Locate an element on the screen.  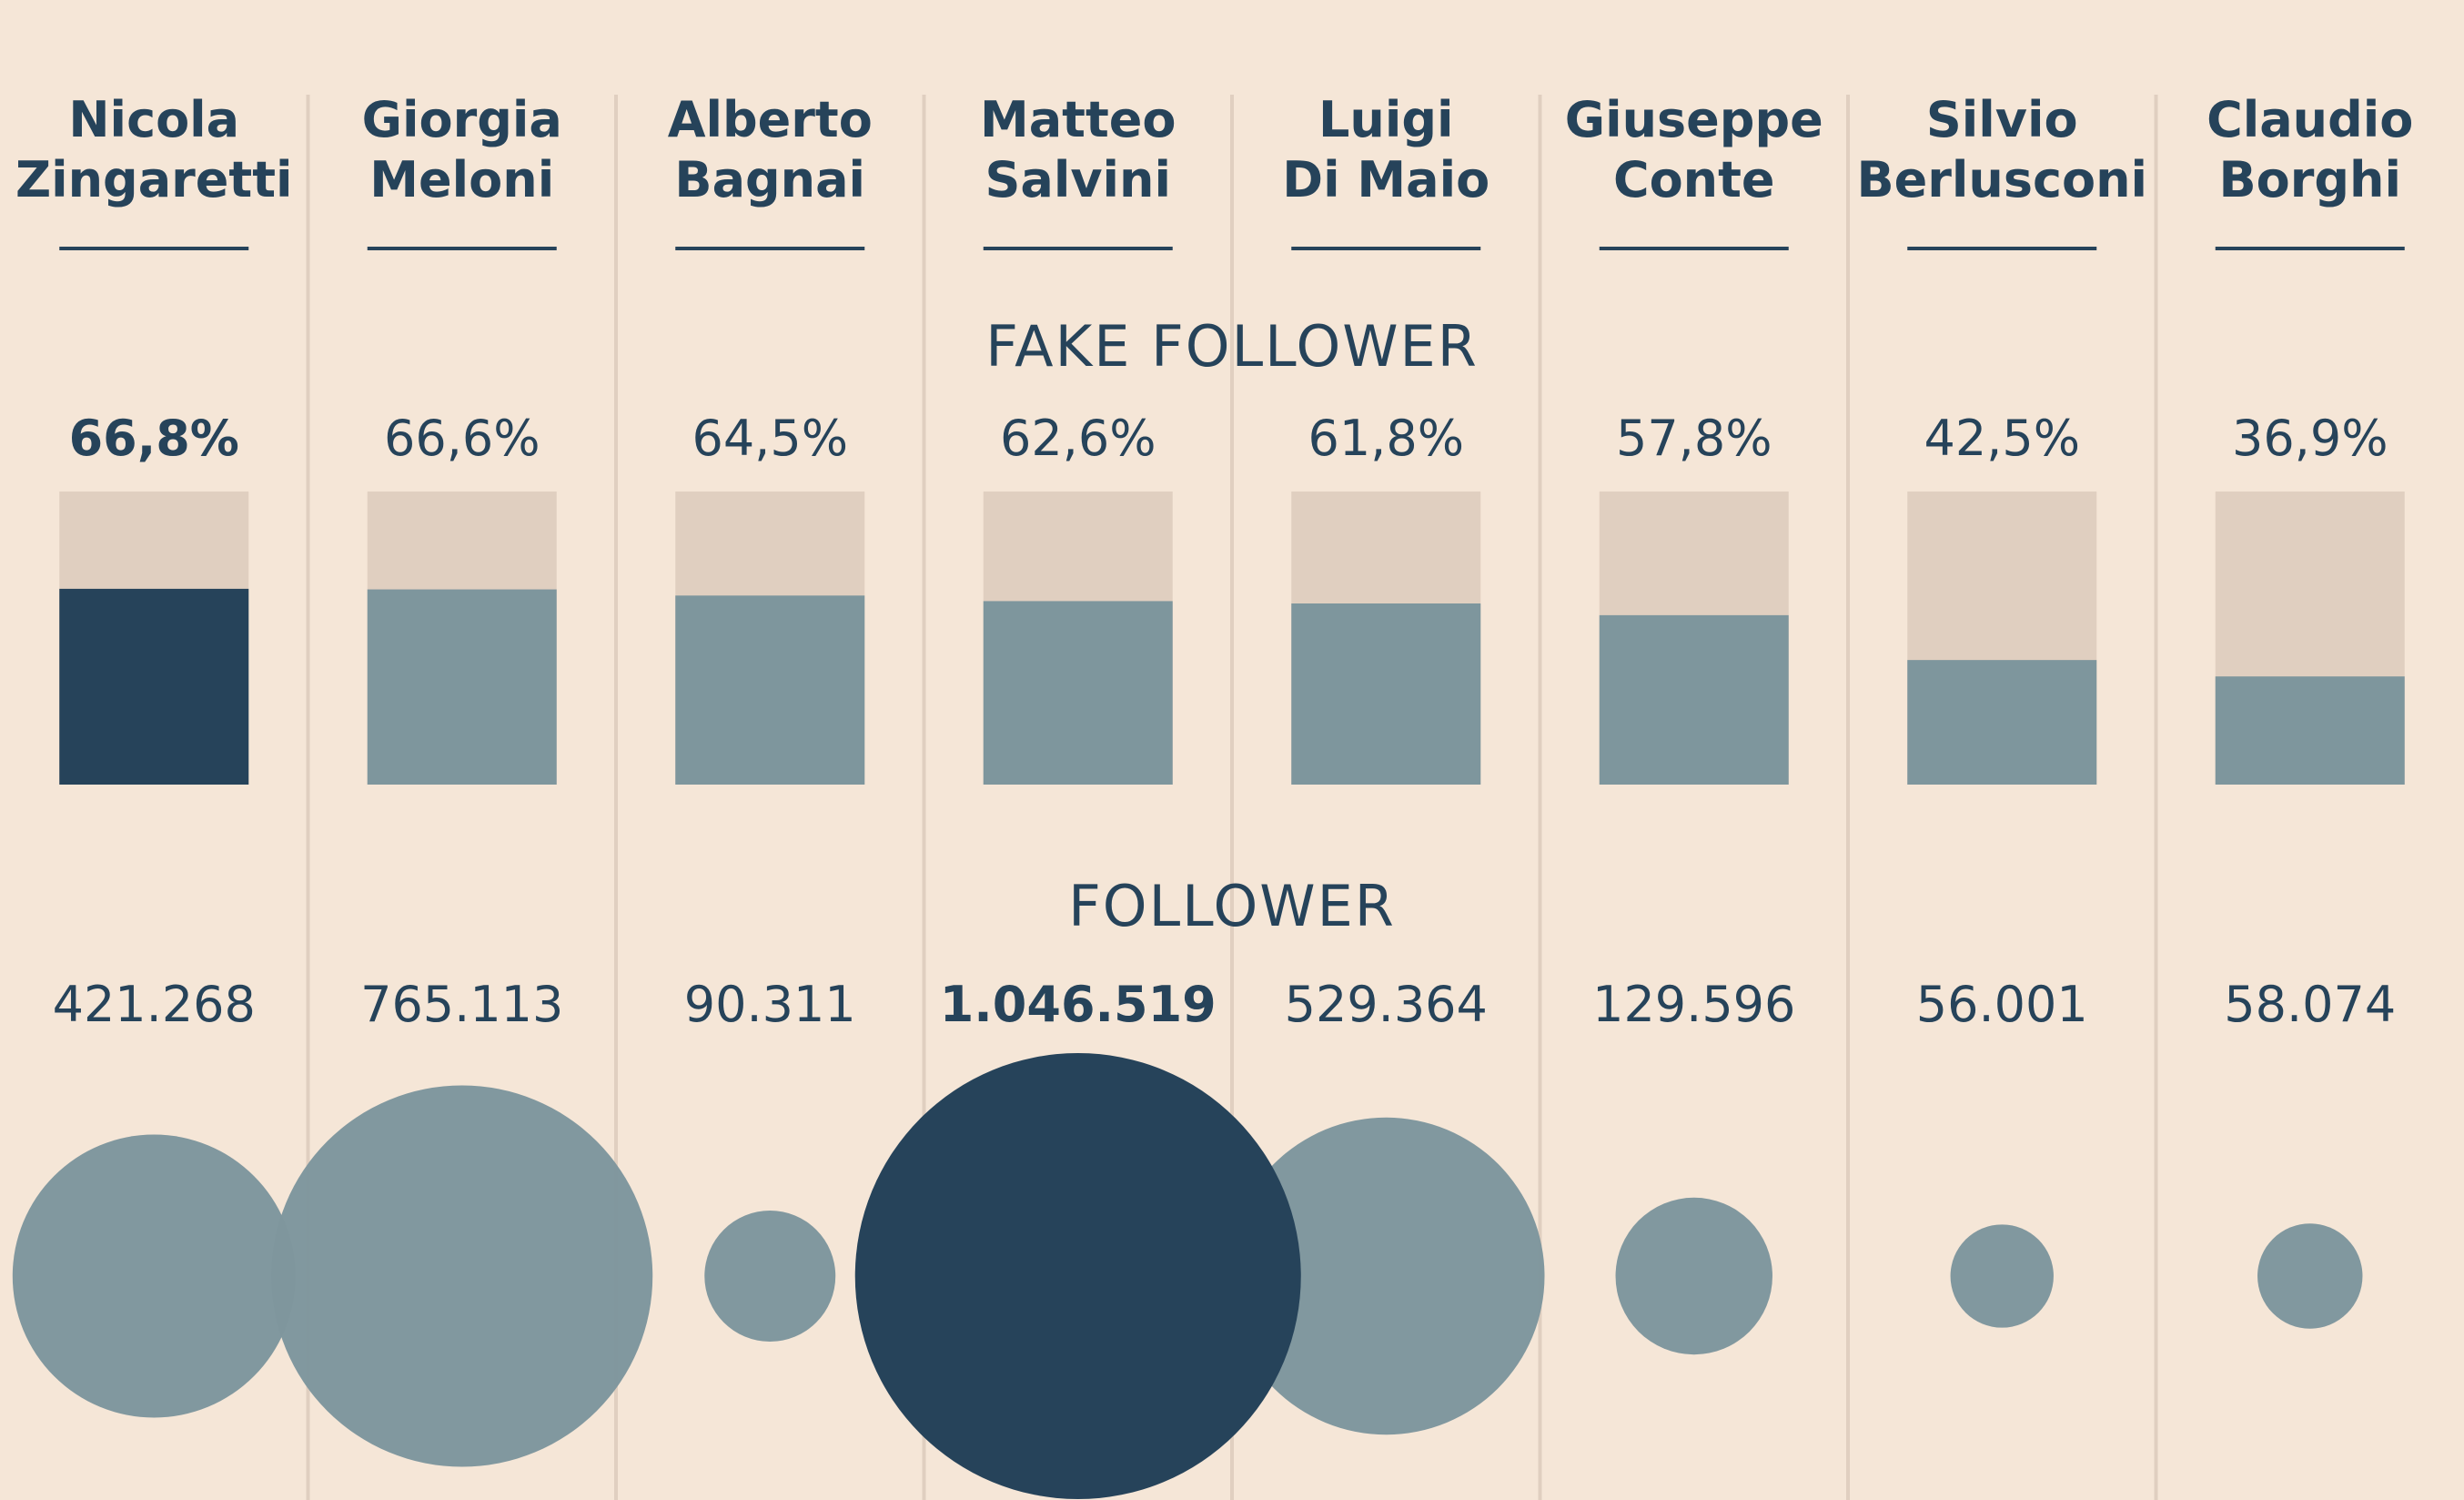
politician-name: Silvio is located at coordinates (2002, 120).